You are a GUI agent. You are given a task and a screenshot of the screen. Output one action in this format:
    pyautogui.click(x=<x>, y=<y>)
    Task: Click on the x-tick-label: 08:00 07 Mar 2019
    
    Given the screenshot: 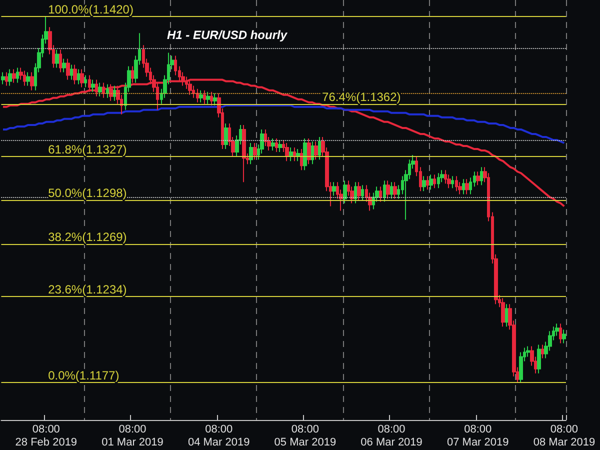 What is the action you would take?
    pyautogui.click(x=477, y=436)
    